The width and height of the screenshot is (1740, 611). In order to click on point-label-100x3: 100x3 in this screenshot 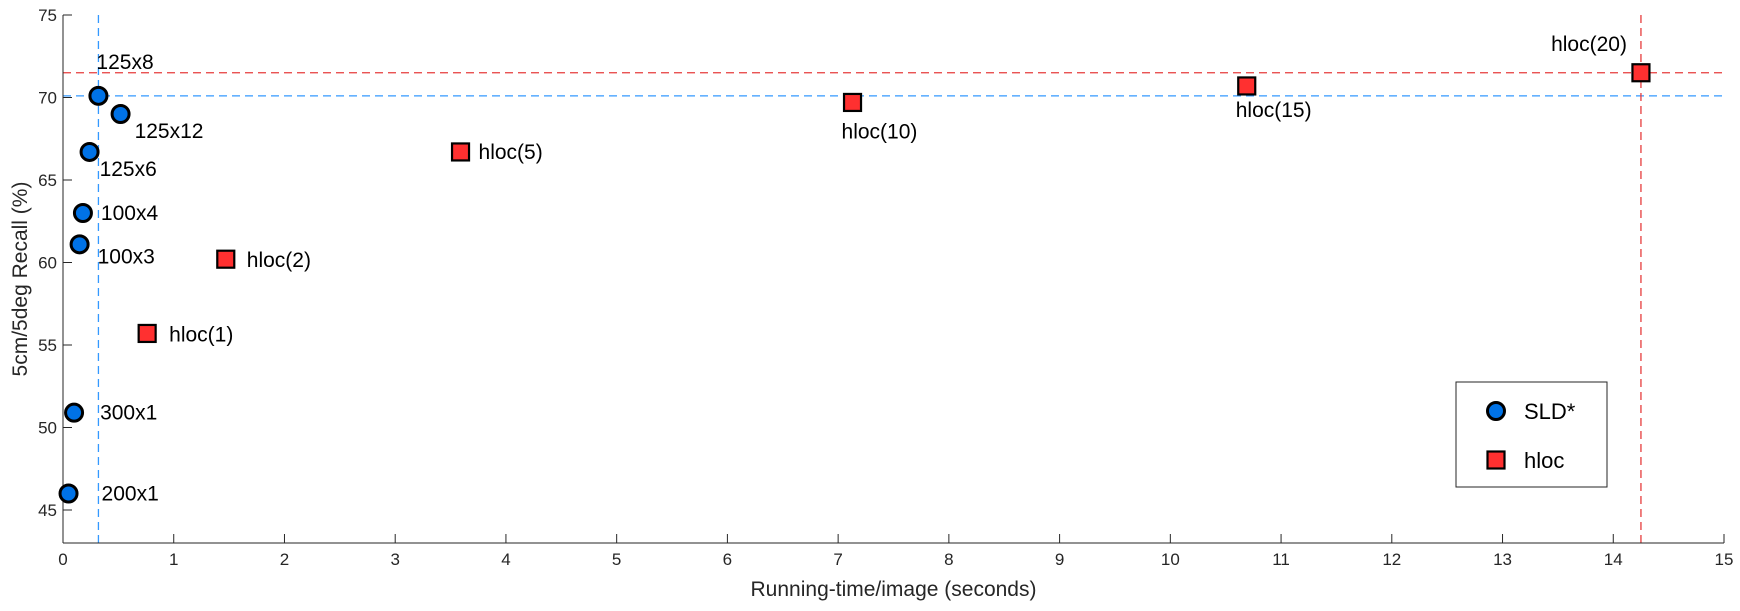, I will do `click(126, 256)`.